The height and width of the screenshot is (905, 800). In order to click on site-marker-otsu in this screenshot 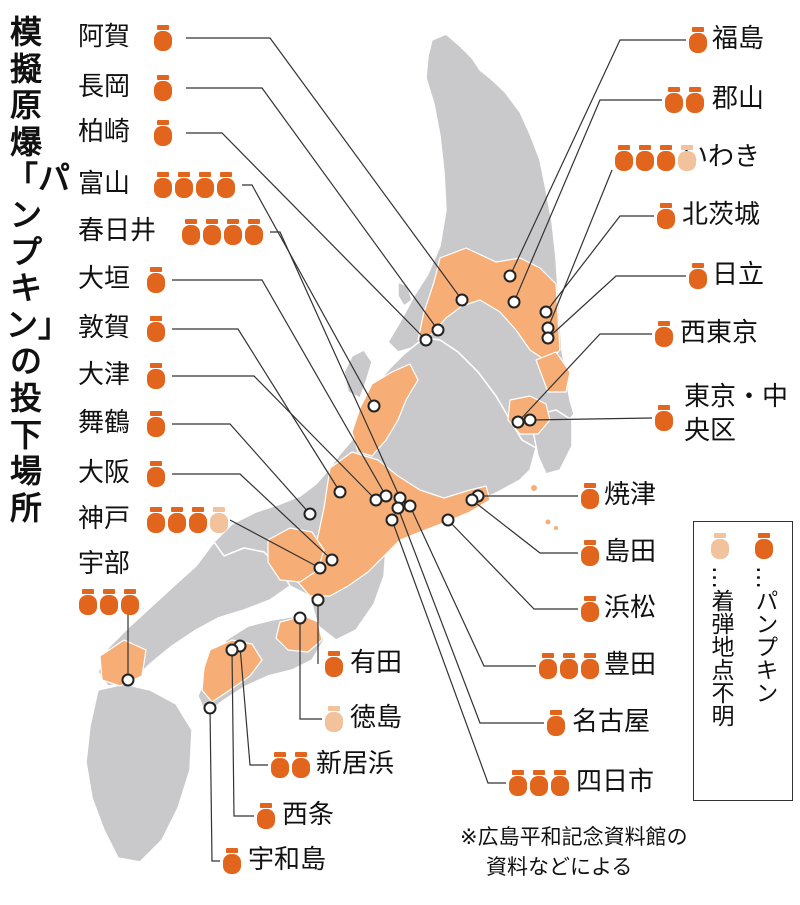, I will do `click(376, 500)`.